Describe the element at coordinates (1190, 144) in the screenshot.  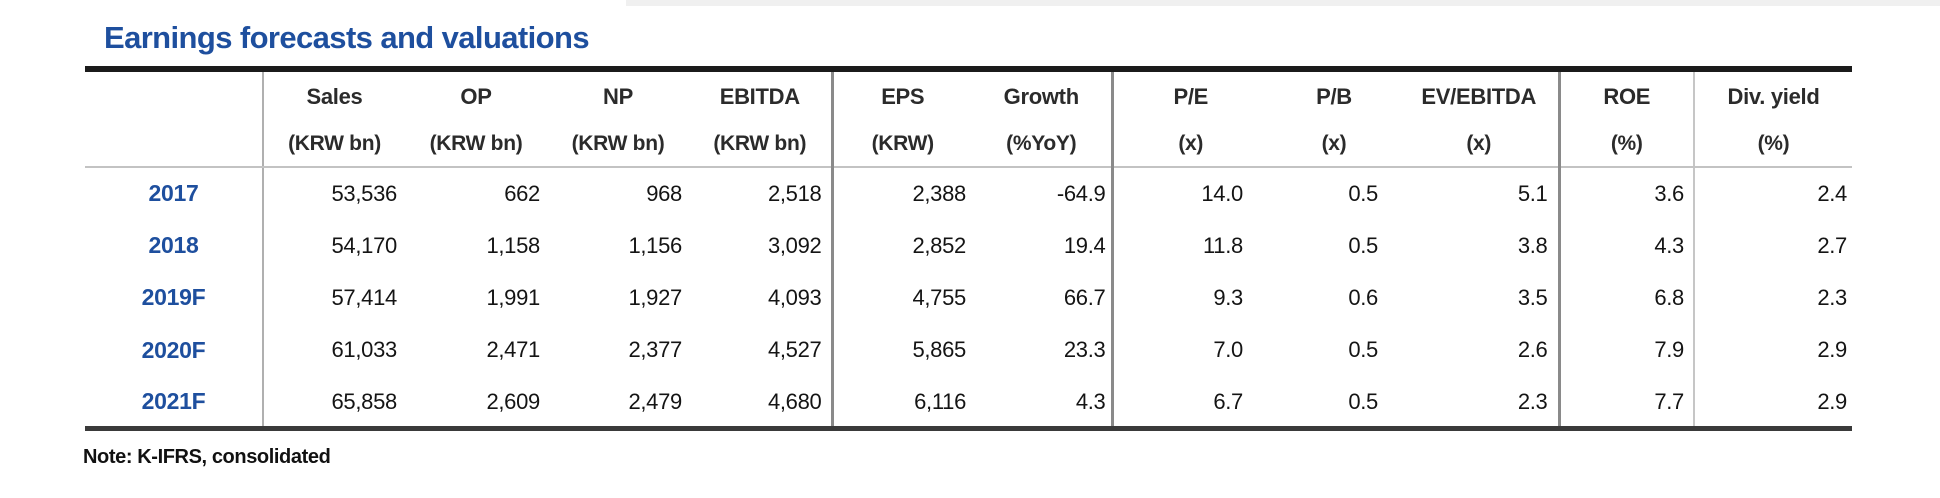
I see `unit-pe: (x)` at that location.